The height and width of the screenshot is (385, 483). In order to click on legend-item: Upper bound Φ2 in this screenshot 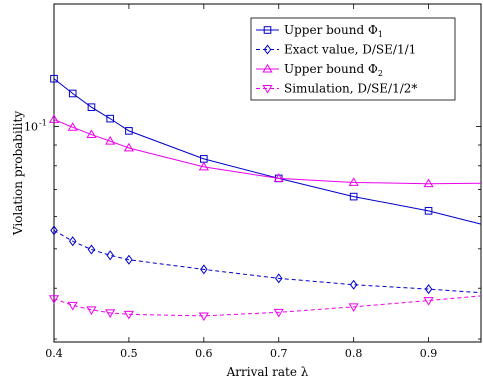, I will do `click(319, 70)`.